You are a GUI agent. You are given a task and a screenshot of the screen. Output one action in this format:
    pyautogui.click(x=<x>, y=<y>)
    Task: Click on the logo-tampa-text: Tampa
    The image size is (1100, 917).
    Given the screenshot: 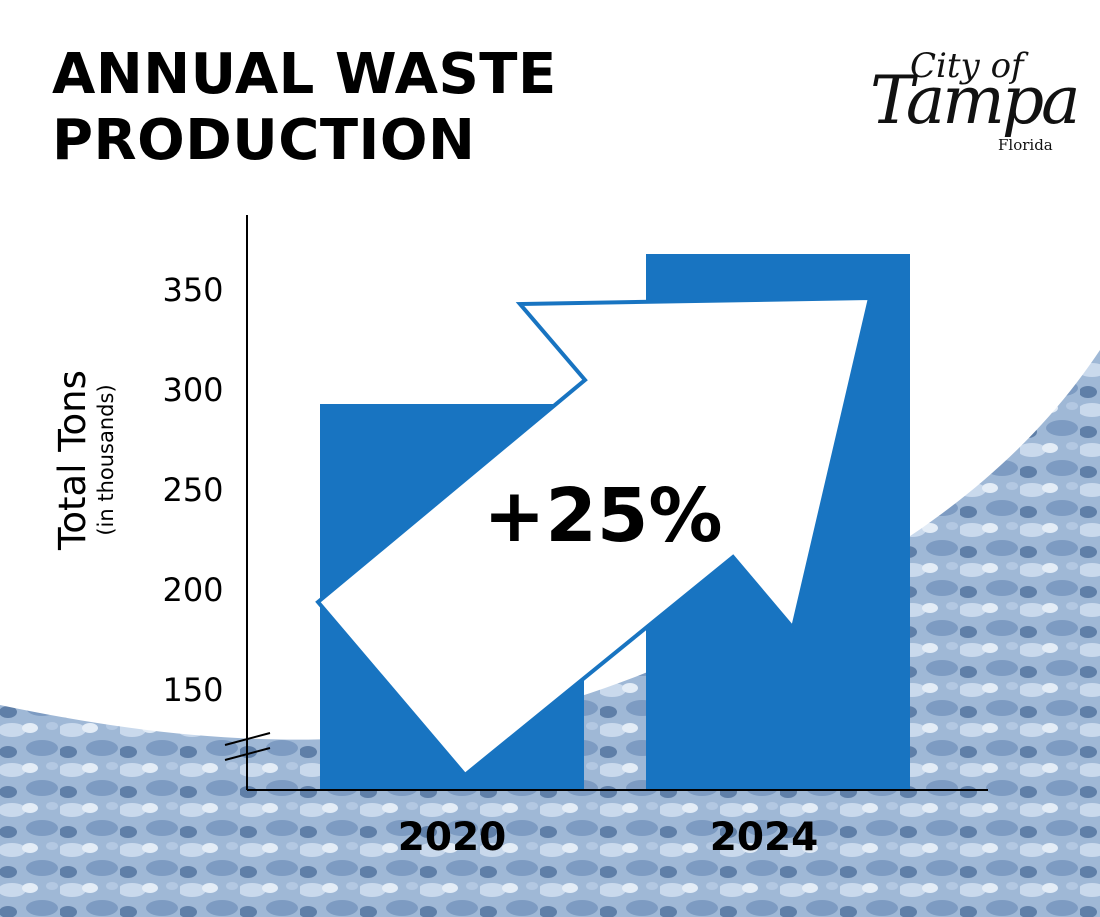 What is the action you would take?
    pyautogui.click(x=975, y=100)
    